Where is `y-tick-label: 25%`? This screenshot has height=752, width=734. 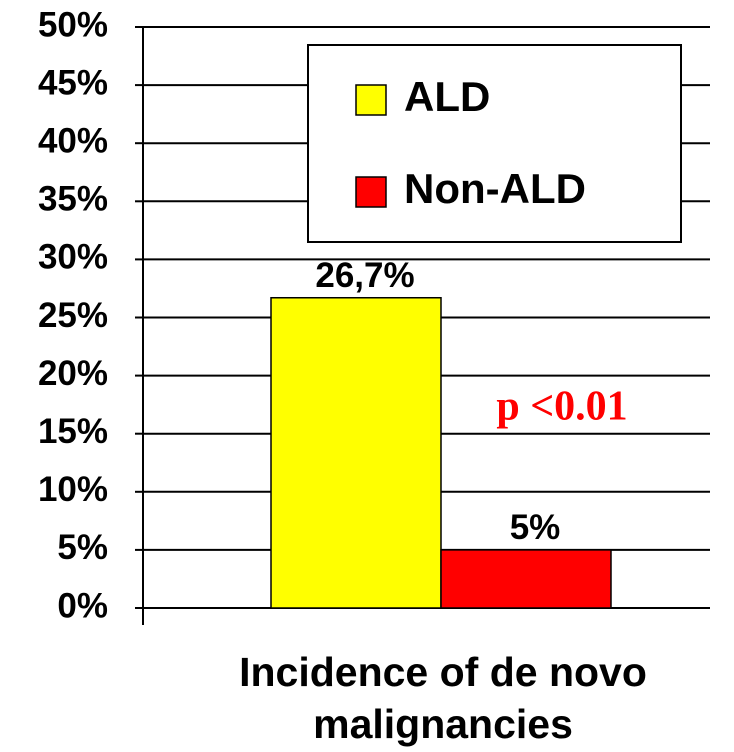
y-tick-label: 25% is located at coordinates (73, 315).